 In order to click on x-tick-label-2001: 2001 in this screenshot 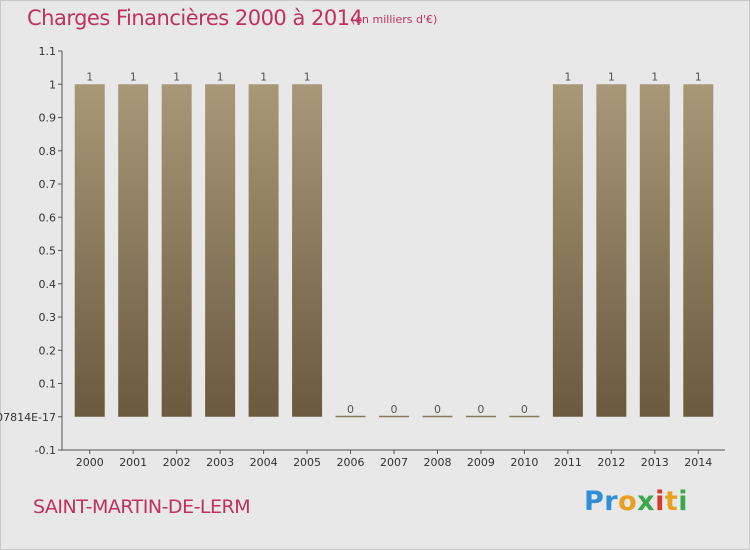, I will do `click(133, 462)`.